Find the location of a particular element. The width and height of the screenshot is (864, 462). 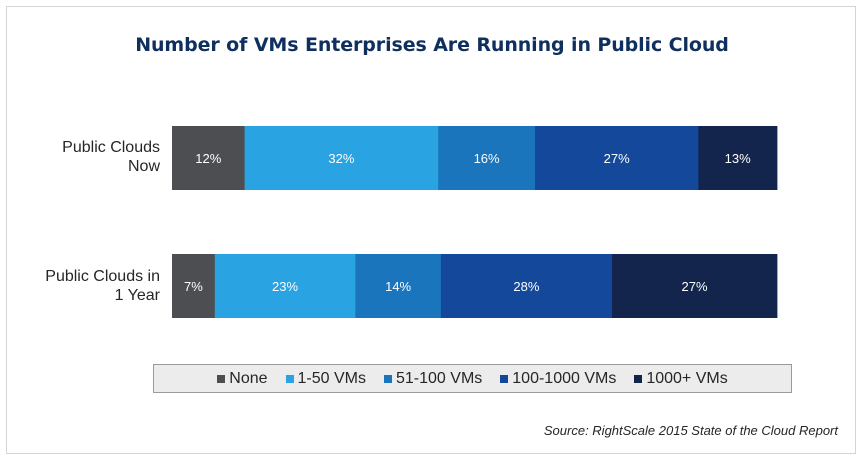

data-label-51-100-vms-1-year: 14% is located at coordinates (398, 286).